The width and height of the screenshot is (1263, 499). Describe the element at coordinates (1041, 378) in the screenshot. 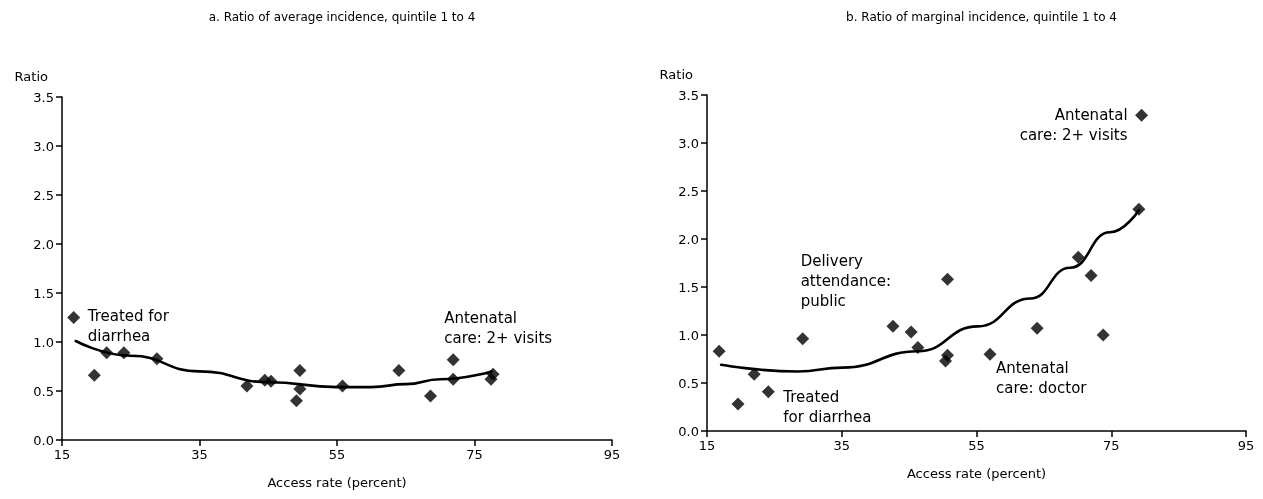

I see `annotation: Antenatal care: doctor` at that location.